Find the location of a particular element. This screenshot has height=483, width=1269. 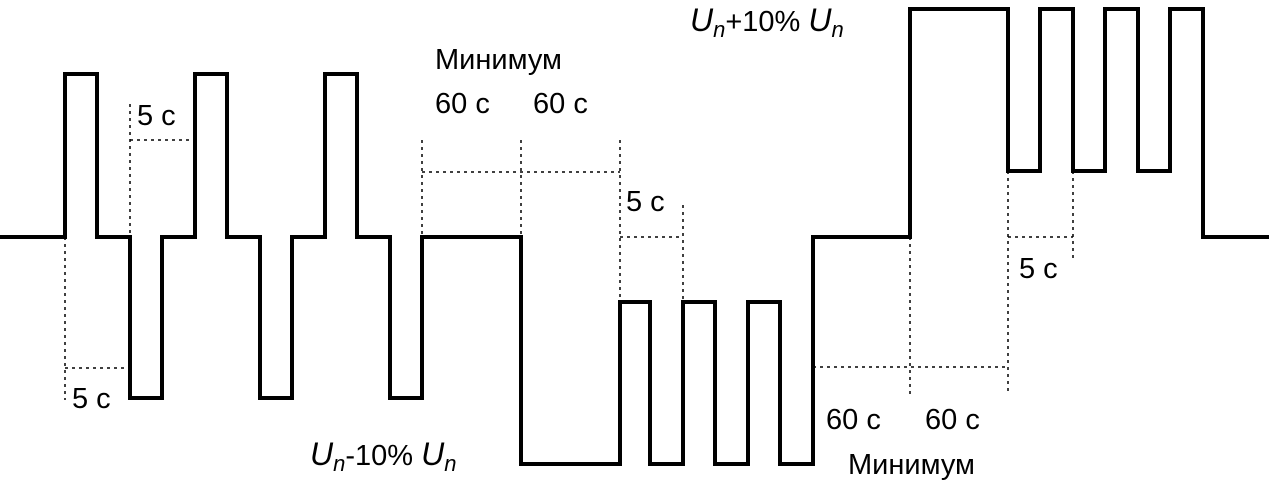

label-5s-top-left: 5 с is located at coordinates (156, 116).